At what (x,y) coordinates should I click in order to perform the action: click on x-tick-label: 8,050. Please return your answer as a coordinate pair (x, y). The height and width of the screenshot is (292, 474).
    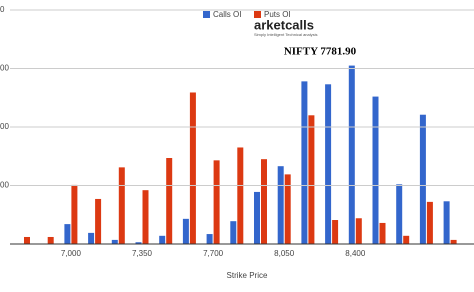
    Looking at the image, I should click on (284, 253).